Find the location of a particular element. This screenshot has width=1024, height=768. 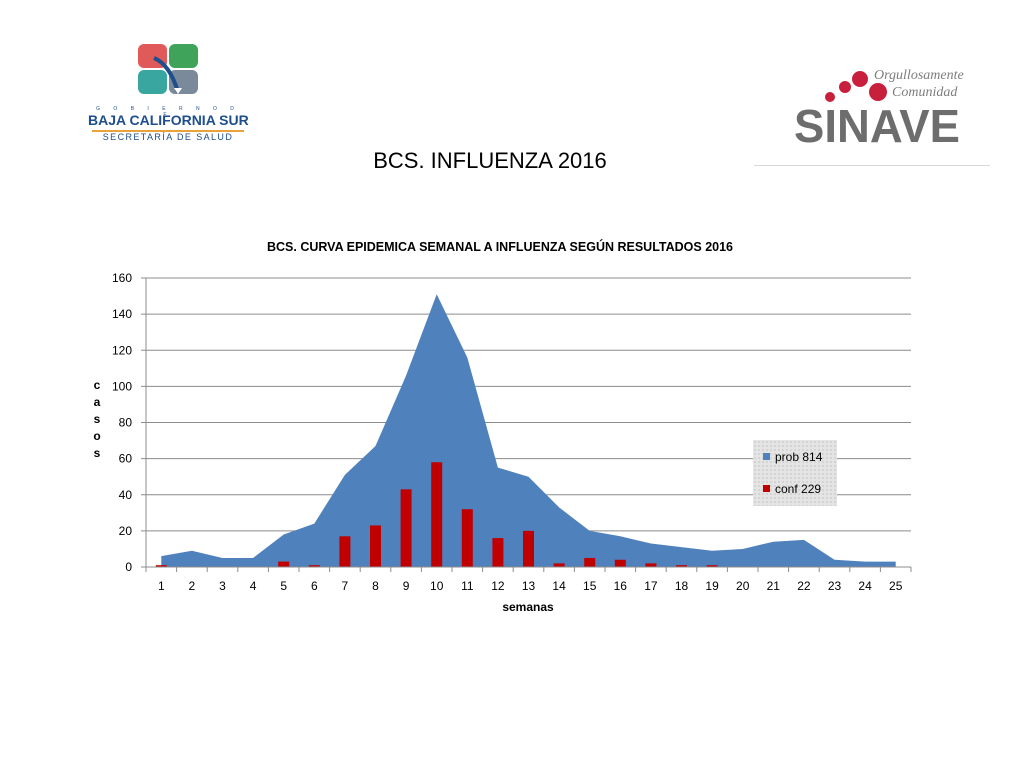

x-tick-label: 24 is located at coordinates (865, 586).